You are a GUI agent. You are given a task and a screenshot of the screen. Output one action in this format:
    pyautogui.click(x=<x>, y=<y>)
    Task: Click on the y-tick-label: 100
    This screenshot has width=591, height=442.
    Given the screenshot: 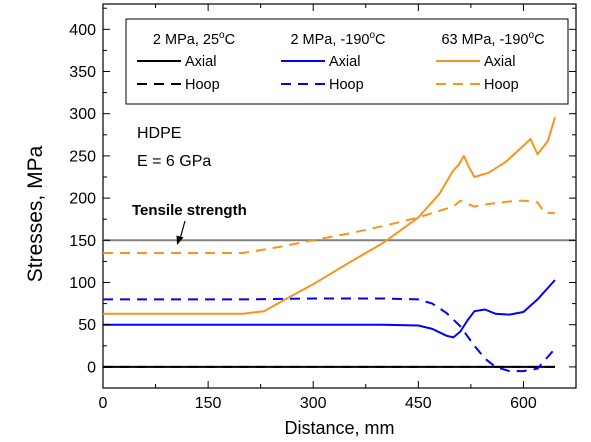 What is the action you would take?
    pyautogui.click(x=82, y=283)
    